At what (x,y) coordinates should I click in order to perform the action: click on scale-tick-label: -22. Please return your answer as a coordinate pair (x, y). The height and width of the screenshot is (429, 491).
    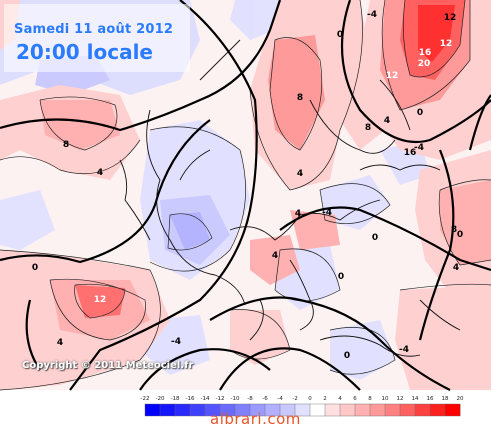
    Looking at the image, I should click on (145, 399).